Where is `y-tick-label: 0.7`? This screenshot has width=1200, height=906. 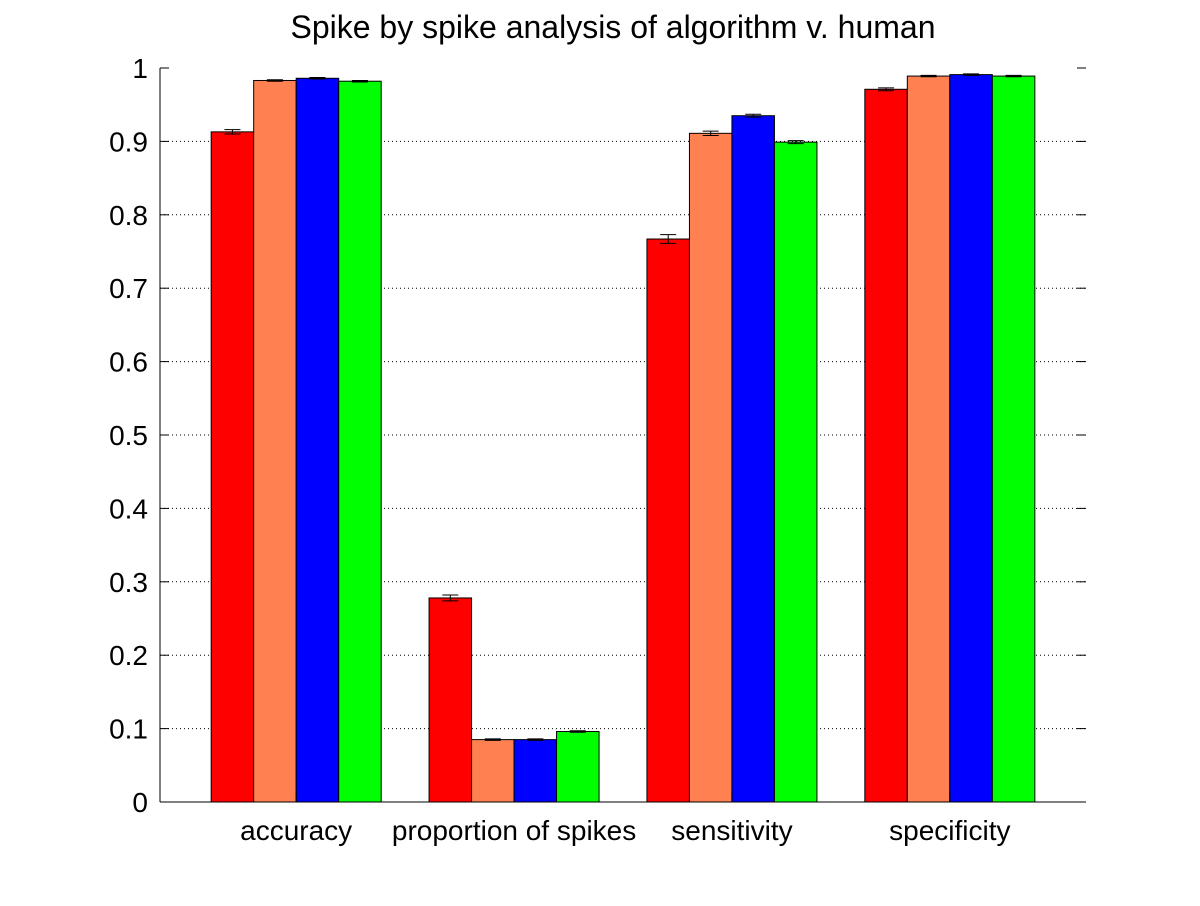
y-tick-label: 0.7 is located at coordinates (128, 288).